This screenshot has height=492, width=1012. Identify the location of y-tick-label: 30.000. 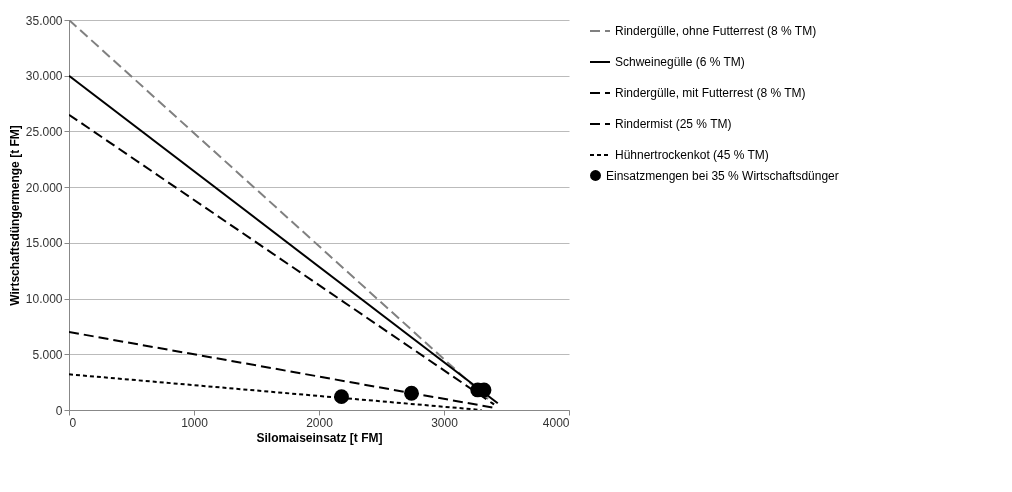
(44, 76).